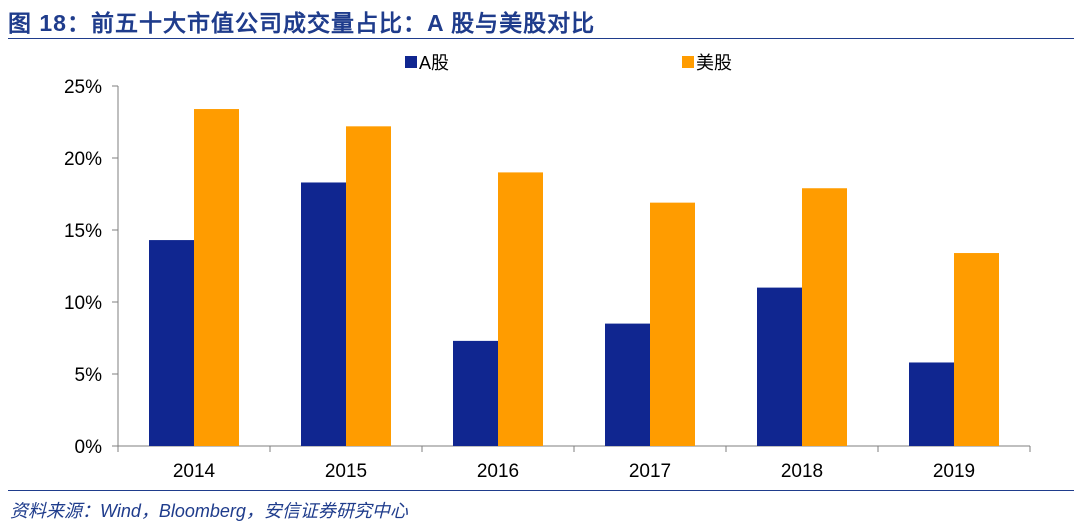 Image resolution: width=1080 pixels, height=523 pixels. Describe the element at coordinates (171, 343) in the screenshot. I see `bar-a-share-2014` at that location.